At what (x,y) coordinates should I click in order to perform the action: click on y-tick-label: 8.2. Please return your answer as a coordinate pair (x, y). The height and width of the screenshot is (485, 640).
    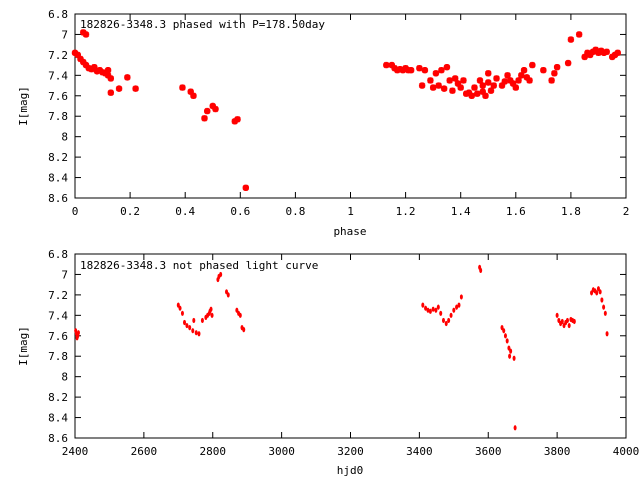
    Looking at the image, I should click on (58, 397).